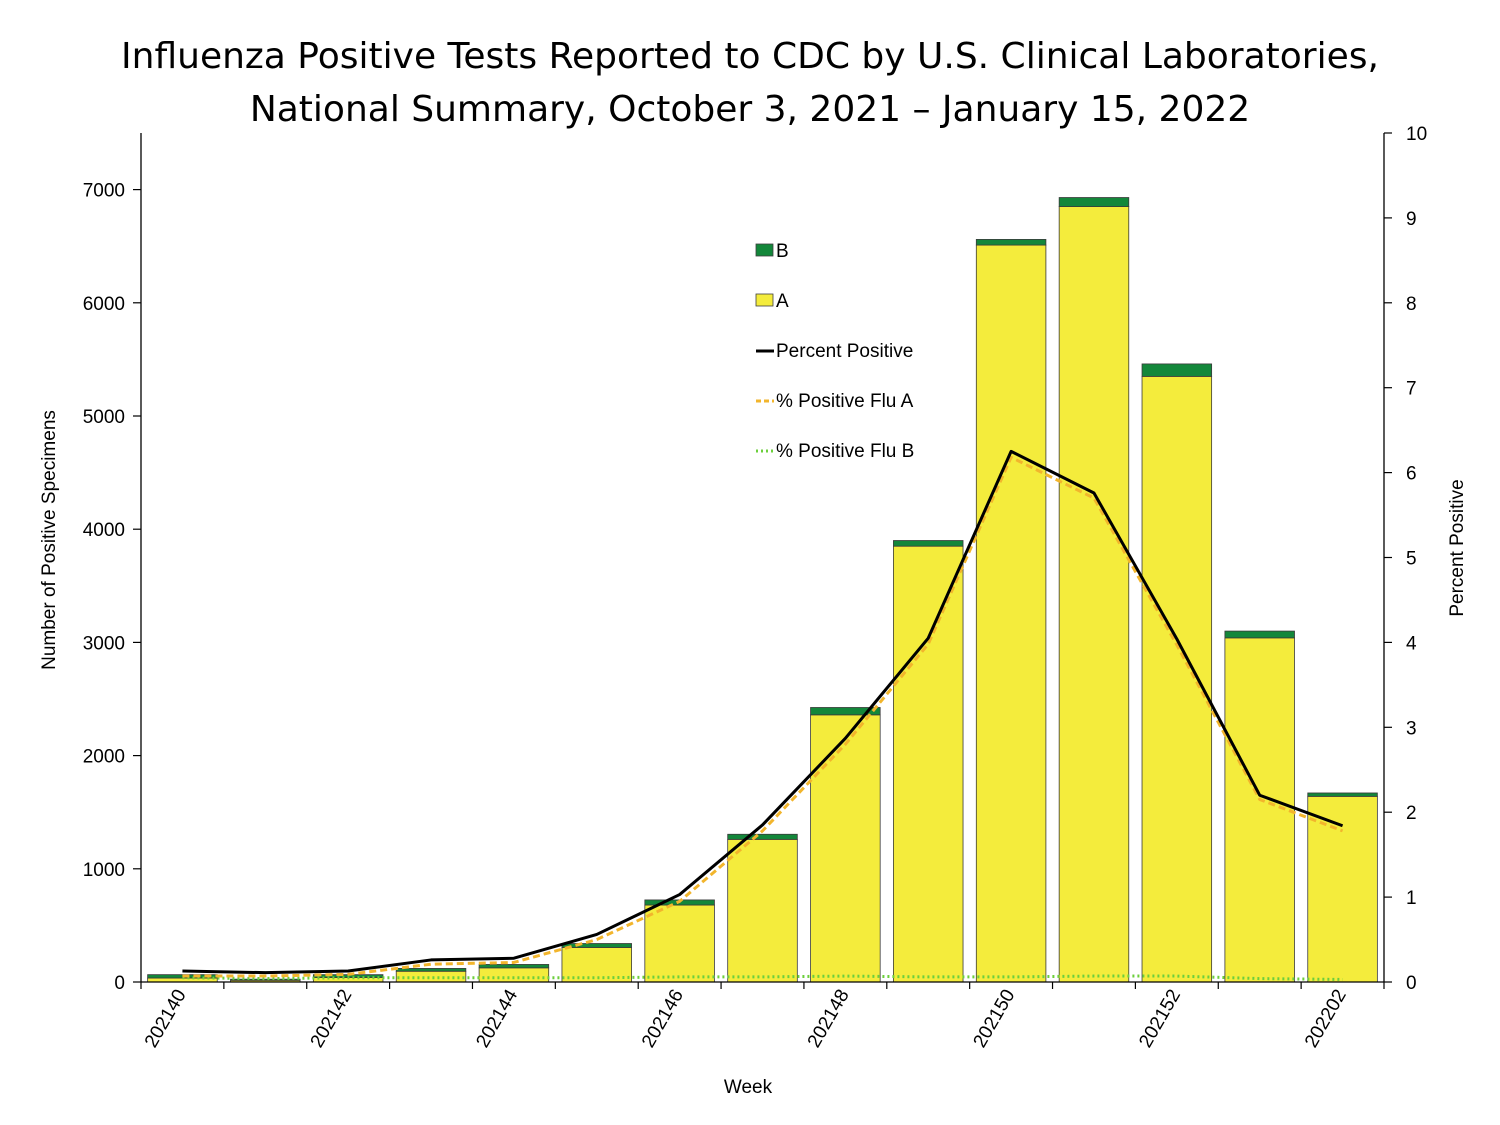  Describe the element at coordinates (1411, 304) in the screenshot. I see `y2-tick-label-8: 8` at that location.